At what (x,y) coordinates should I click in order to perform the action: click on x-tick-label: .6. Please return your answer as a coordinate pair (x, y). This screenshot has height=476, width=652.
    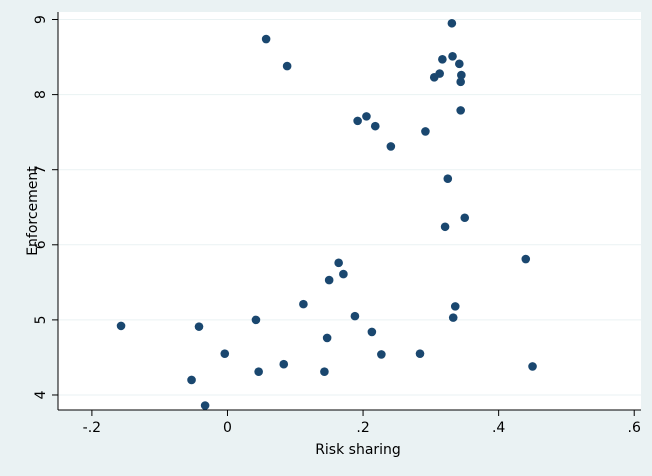
    Looking at the image, I should click on (634, 428).